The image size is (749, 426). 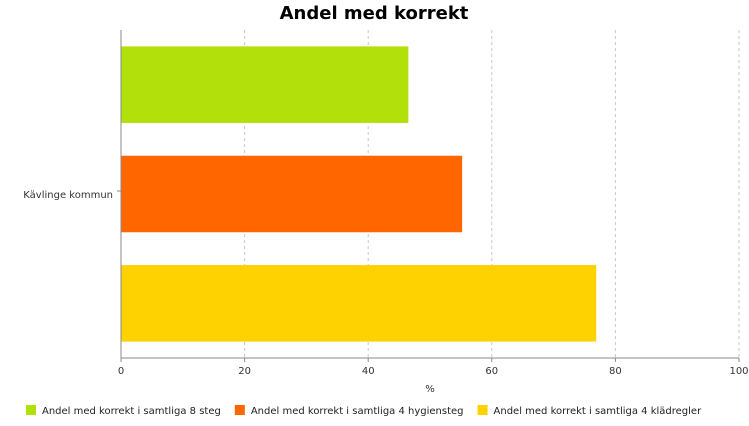 I want to click on x-tick-label: 40, so click(x=368, y=371).